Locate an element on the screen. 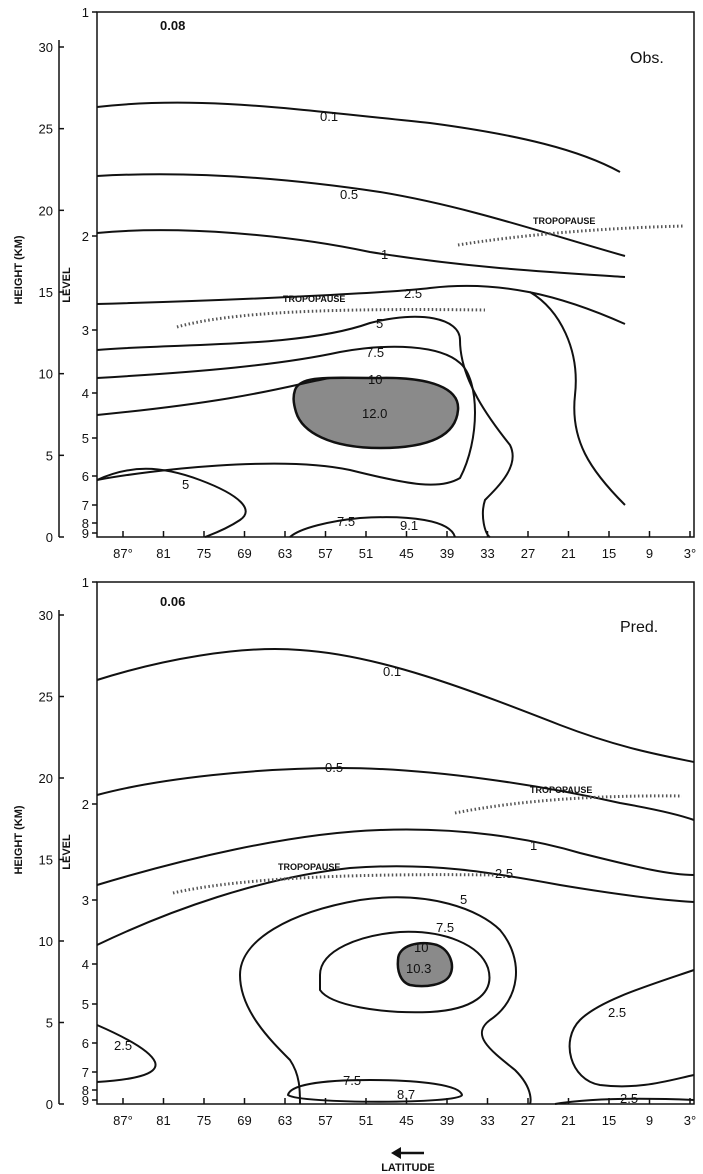 This screenshot has width=703, height=1174. obs-tropopause-right is located at coordinates (571, 235).